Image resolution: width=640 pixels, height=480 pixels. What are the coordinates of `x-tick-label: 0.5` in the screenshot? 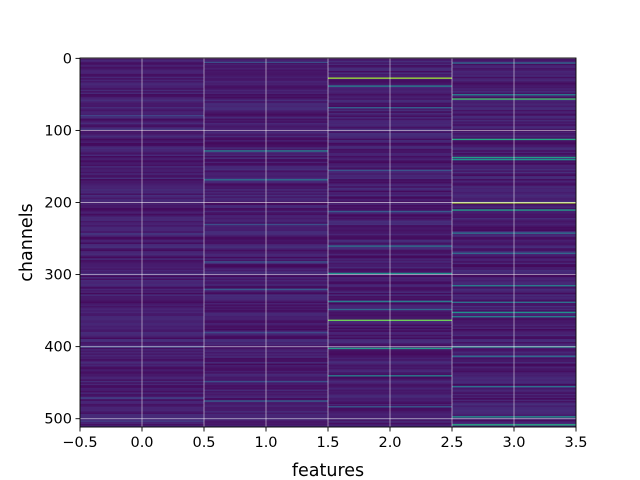 It's located at (203, 443).